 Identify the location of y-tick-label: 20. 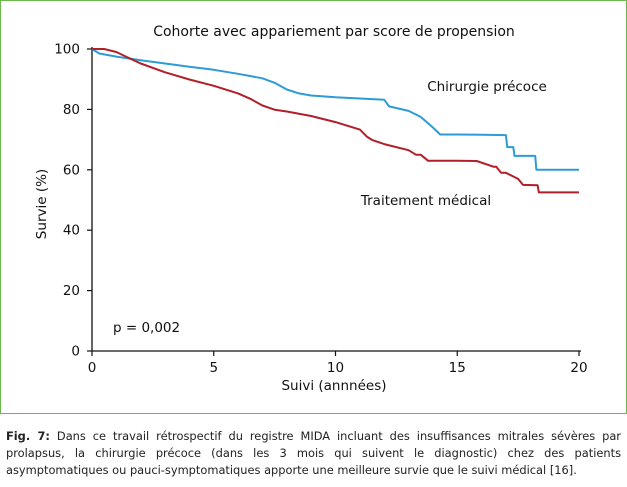
(71, 291).